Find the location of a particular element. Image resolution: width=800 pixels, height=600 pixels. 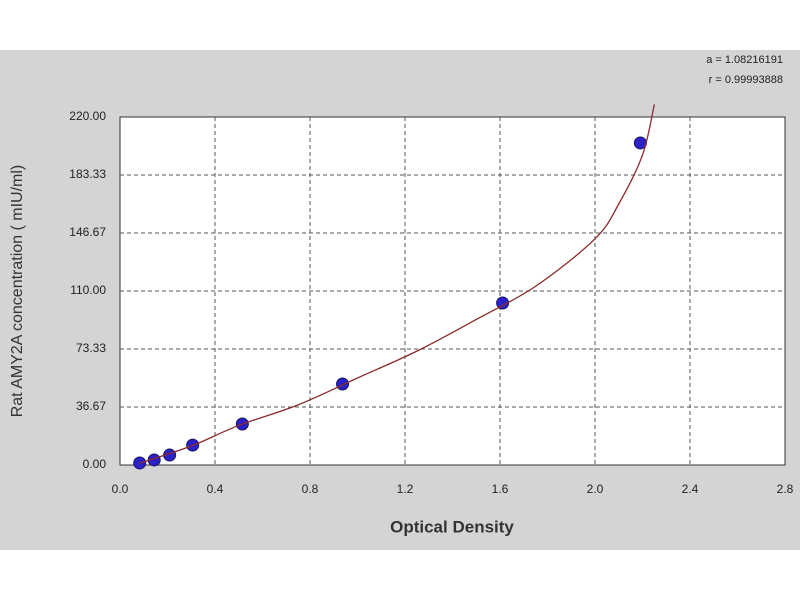

x-axis-label: Optical Density is located at coordinates (452, 526).